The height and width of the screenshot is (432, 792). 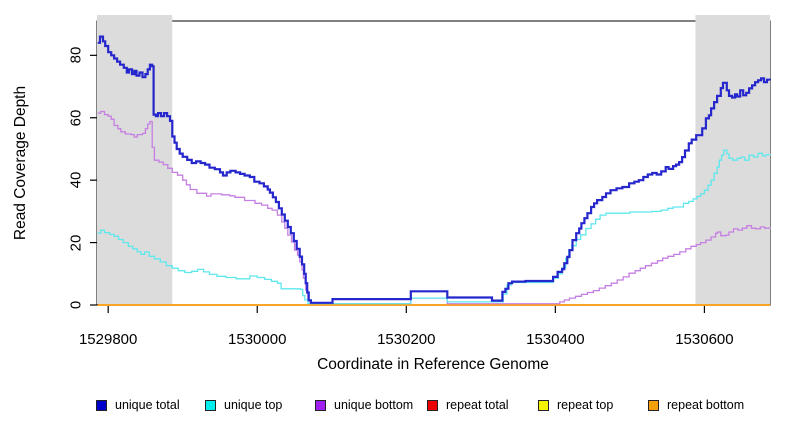 I want to click on y-tick-label: 0, so click(x=76, y=305).